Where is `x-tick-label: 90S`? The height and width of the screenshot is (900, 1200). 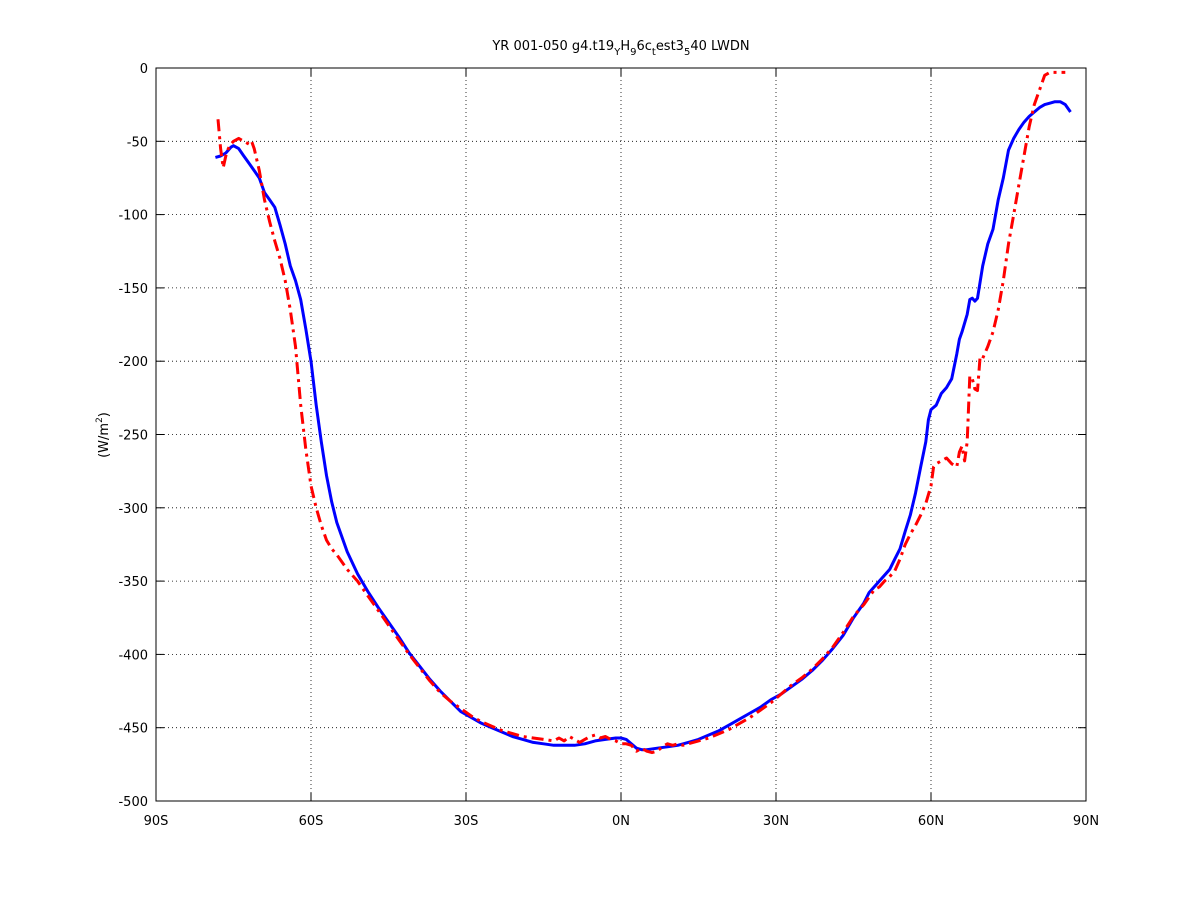
x-tick-label: 90S is located at coordinates (156, 821).